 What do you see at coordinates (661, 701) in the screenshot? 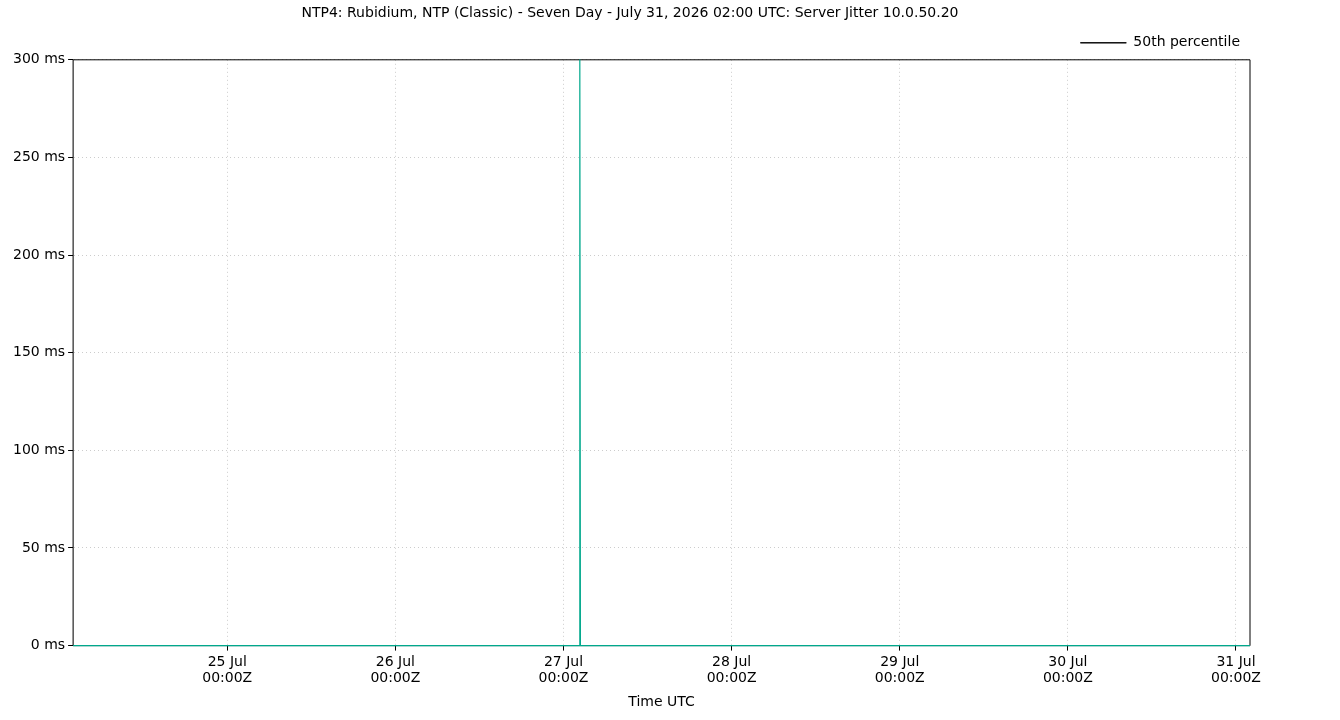
I see `x-axis-title: Time UTC` at bounding box center [661, 701].